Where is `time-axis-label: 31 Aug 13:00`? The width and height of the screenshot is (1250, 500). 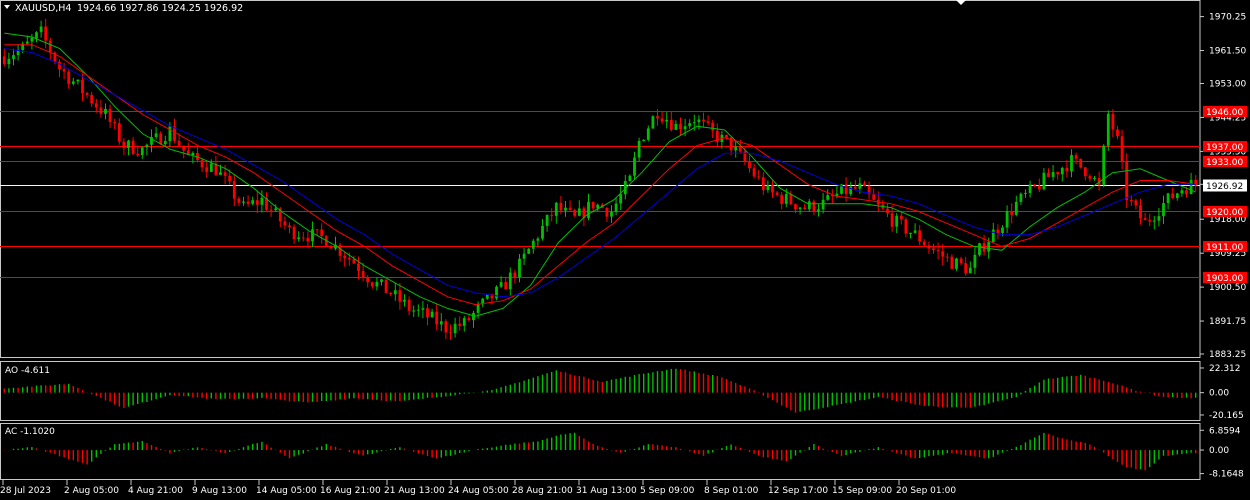 time-axis-label: 31 Aug 13:00 is located at coordinates (606, 491).